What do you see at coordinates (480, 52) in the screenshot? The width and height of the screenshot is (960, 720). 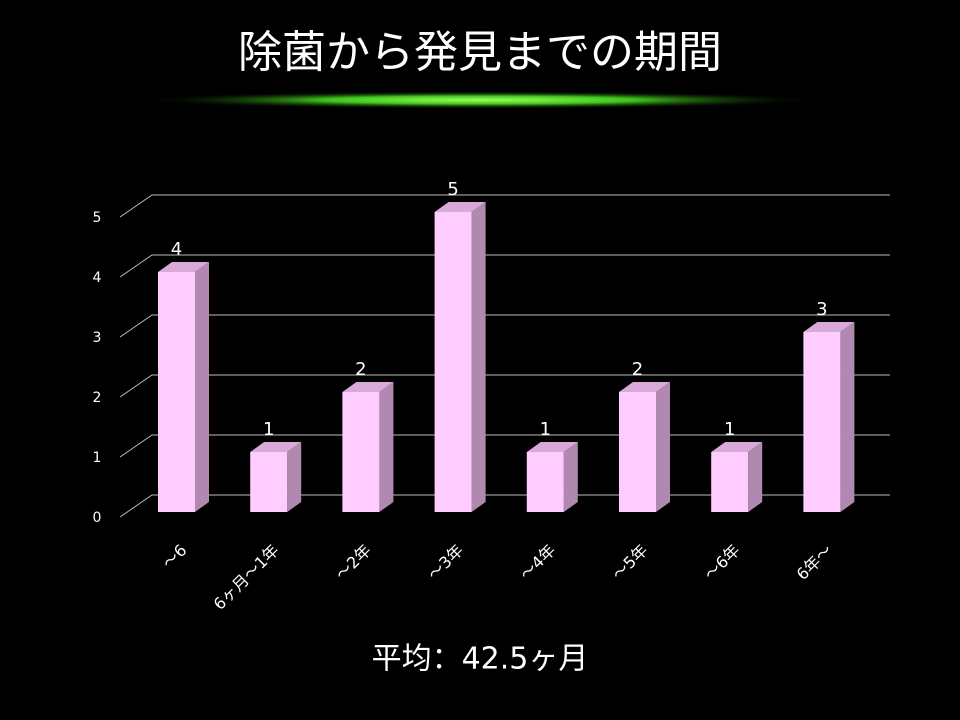 I see `chart-title: 除菌から発見までの期間` at bounding box center [480, 52].